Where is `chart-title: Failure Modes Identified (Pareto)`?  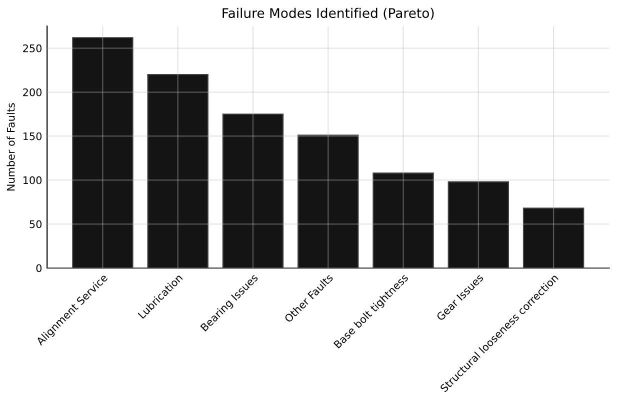 chart-title: Failure Modes Identified (Pareto) is located at coordinates (328, 14).